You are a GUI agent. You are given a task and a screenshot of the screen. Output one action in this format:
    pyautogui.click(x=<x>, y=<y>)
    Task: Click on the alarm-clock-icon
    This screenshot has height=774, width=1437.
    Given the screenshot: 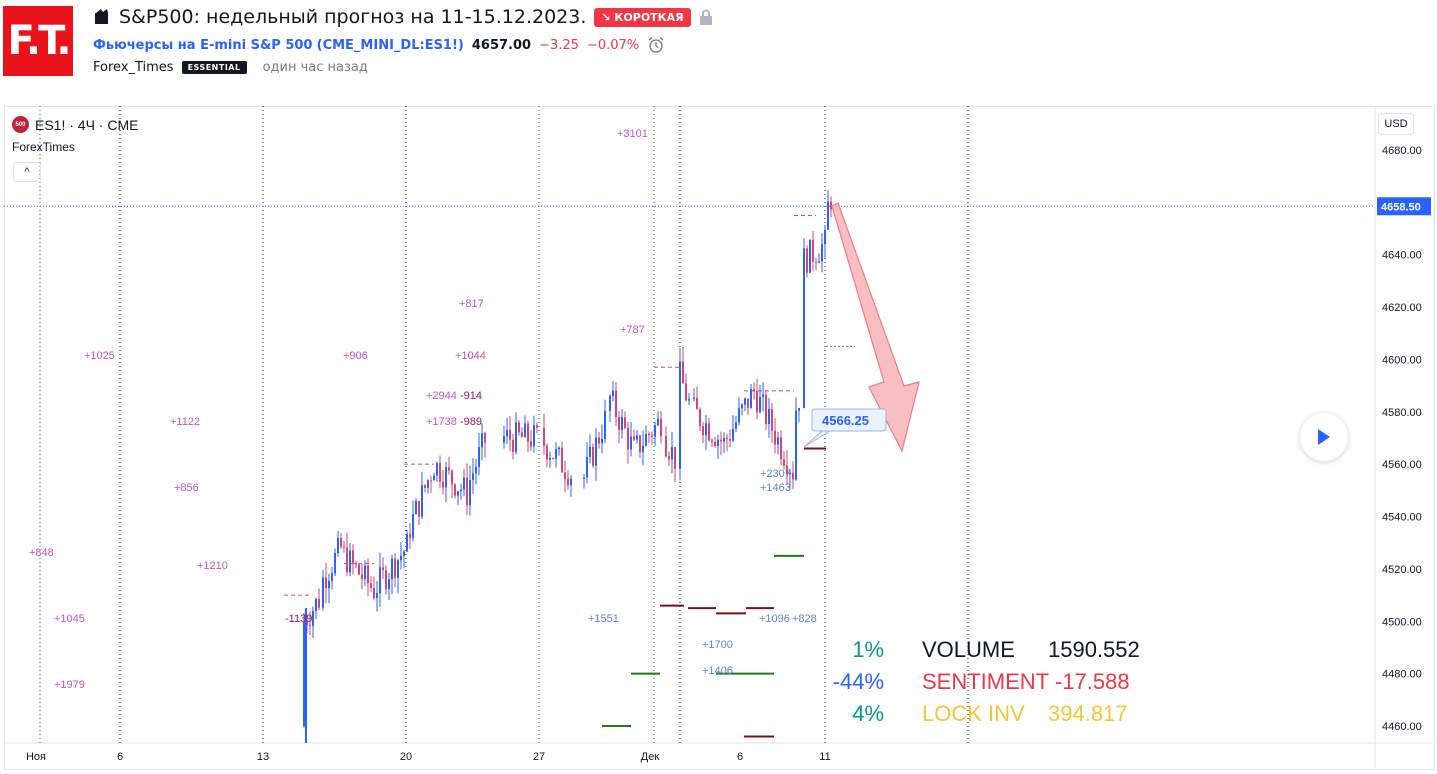 What is the action you would take?
    pyautogui.click(x=656, y=45)
    